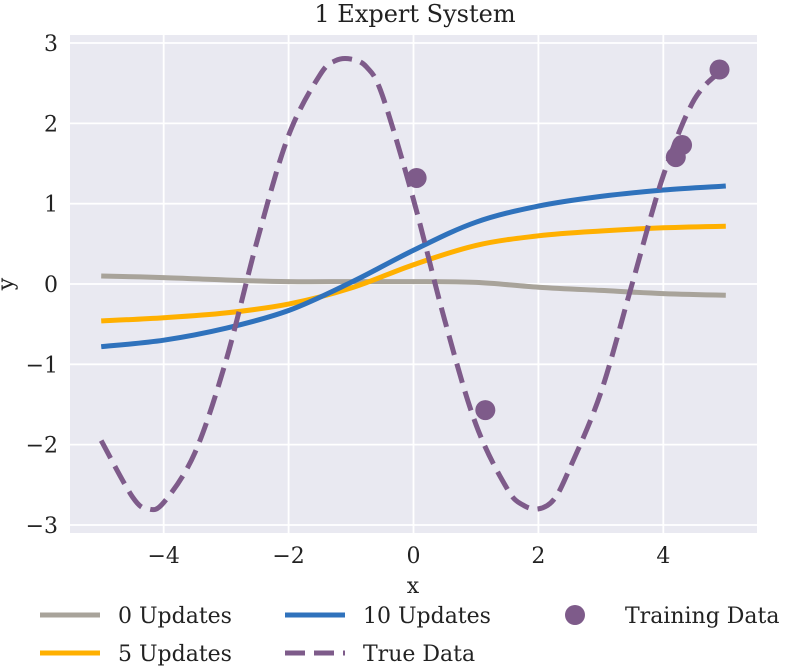 Image resolution: width=789 pixels, height=669 pixels. I want to click on y-tick-label: −3, so click(42, 526).